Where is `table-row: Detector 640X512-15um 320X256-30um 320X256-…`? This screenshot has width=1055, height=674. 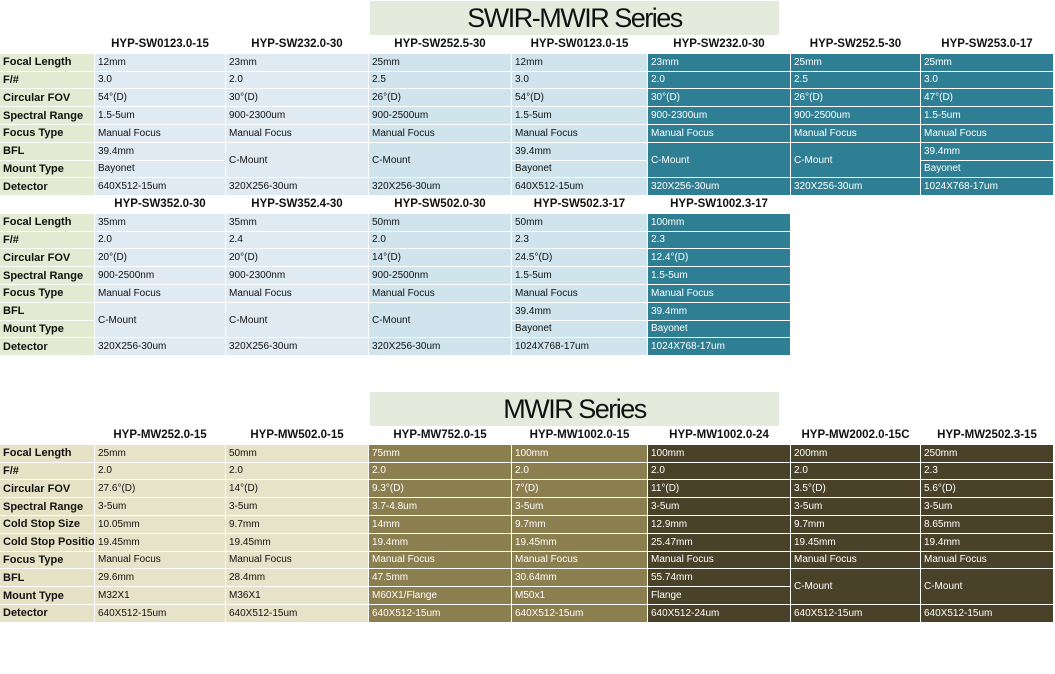 table-row: Detector 640X512-15um 320X256-30um 320X256-… is located at coordinates (527, 187).